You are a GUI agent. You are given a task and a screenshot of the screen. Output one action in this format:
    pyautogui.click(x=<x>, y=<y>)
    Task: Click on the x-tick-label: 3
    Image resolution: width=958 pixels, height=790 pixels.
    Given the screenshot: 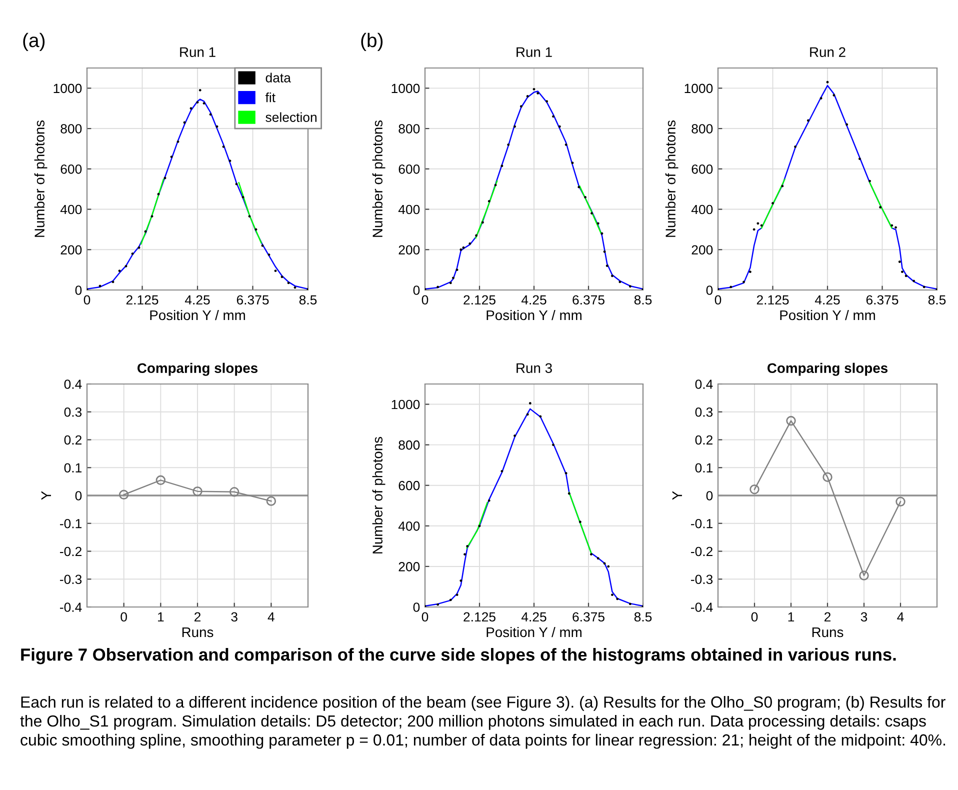 What is the action you would take?
    pyautogui.click(x=234, y=617)
    